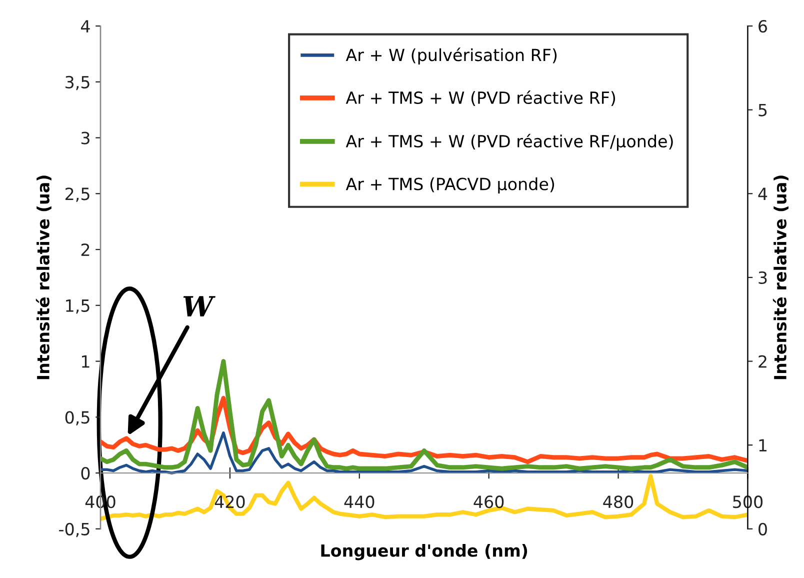 This screenshot has height=578, width=804. What do you see at coordinates (481, 98) in the screenshot?
I see `legend-label: Ar + TMS + W (PVD réactive RF)` at bounding box center [481, 98].